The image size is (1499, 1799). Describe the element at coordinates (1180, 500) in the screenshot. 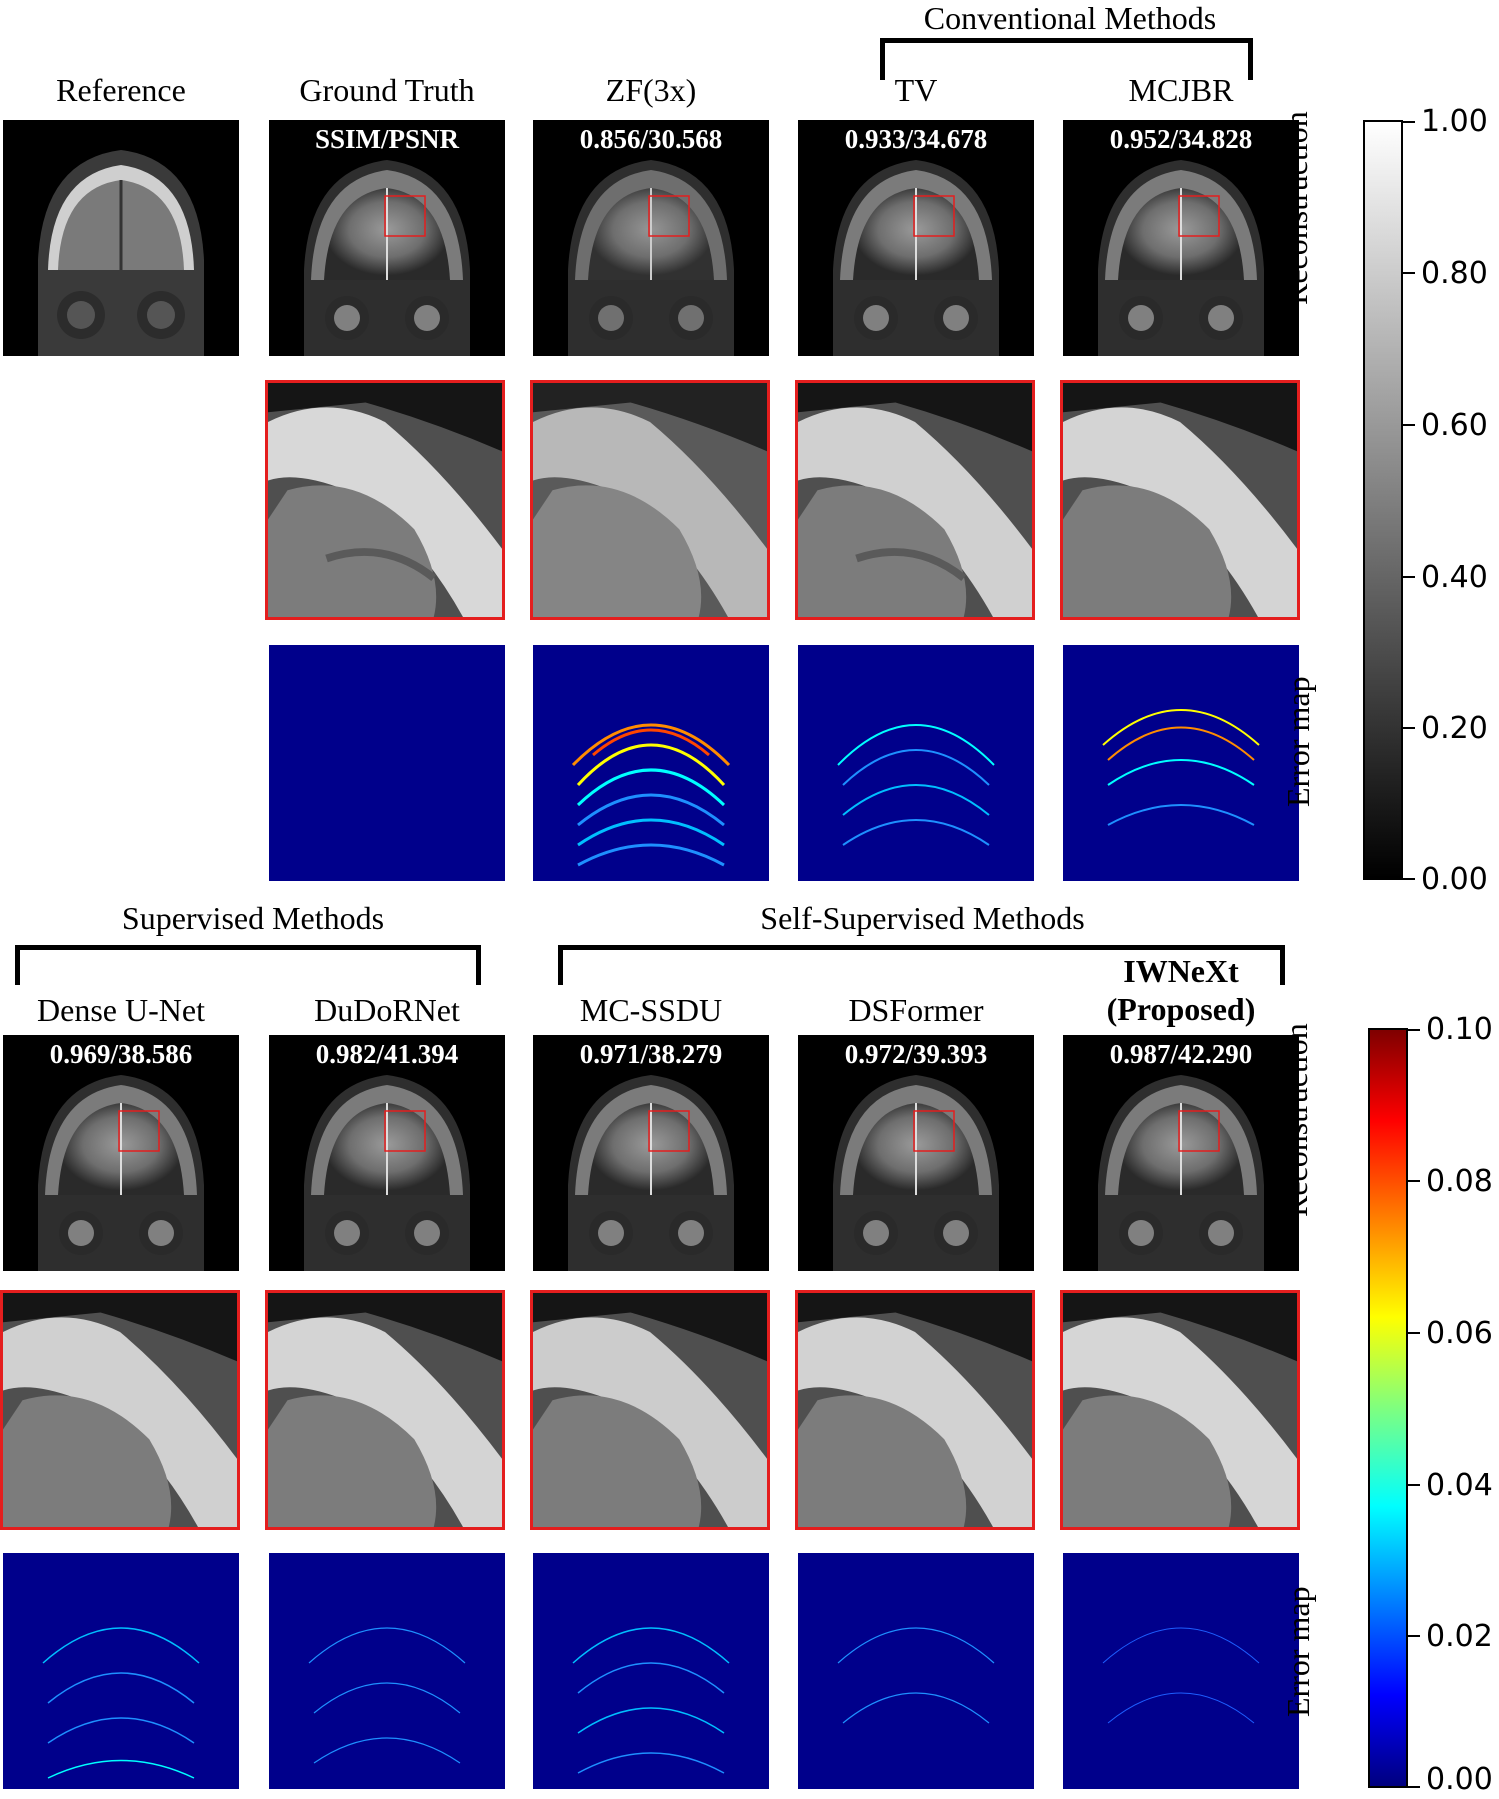

I see `mcjbr-zoom` at that location.